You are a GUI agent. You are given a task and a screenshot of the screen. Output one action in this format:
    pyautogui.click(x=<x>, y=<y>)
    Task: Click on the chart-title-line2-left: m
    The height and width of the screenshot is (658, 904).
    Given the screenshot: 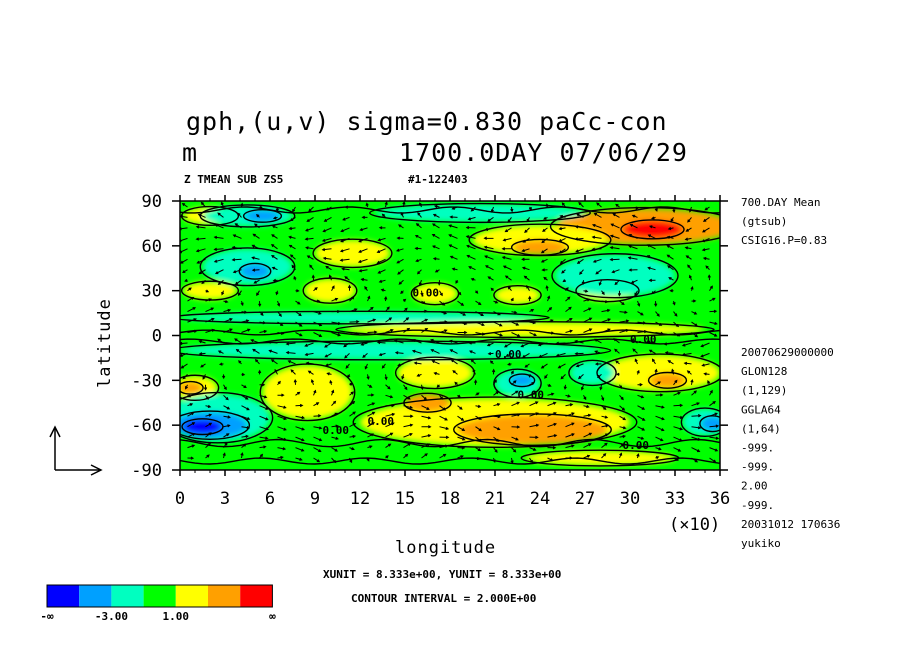 What is the action you would take?
    pyautogui.click(x=190, y=152)
    